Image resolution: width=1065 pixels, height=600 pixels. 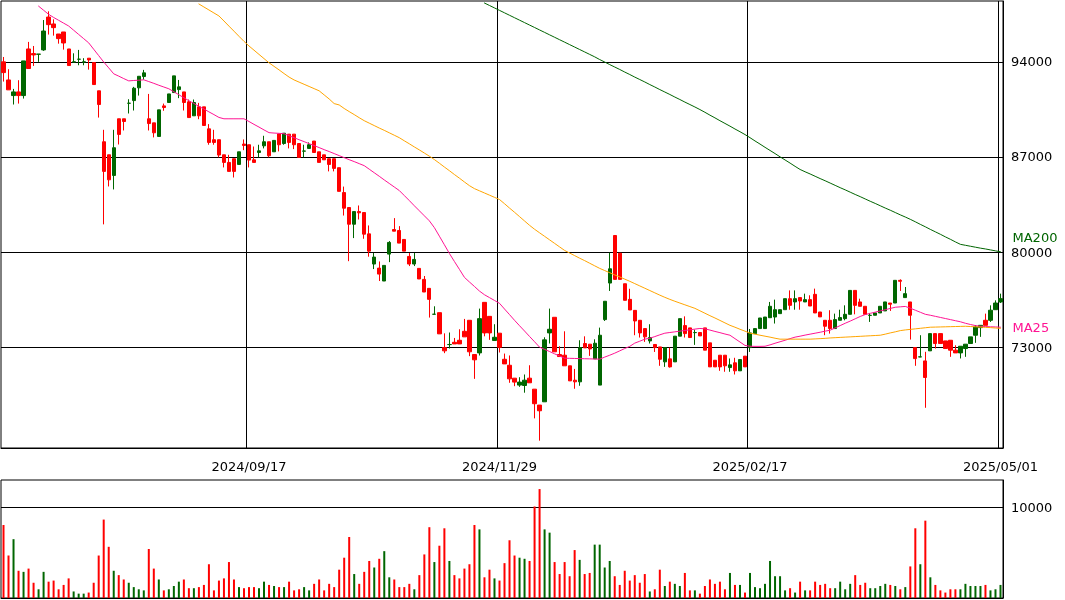 I want to click on x-tick-label: 2024/11/29, so click(x=499, y=466).